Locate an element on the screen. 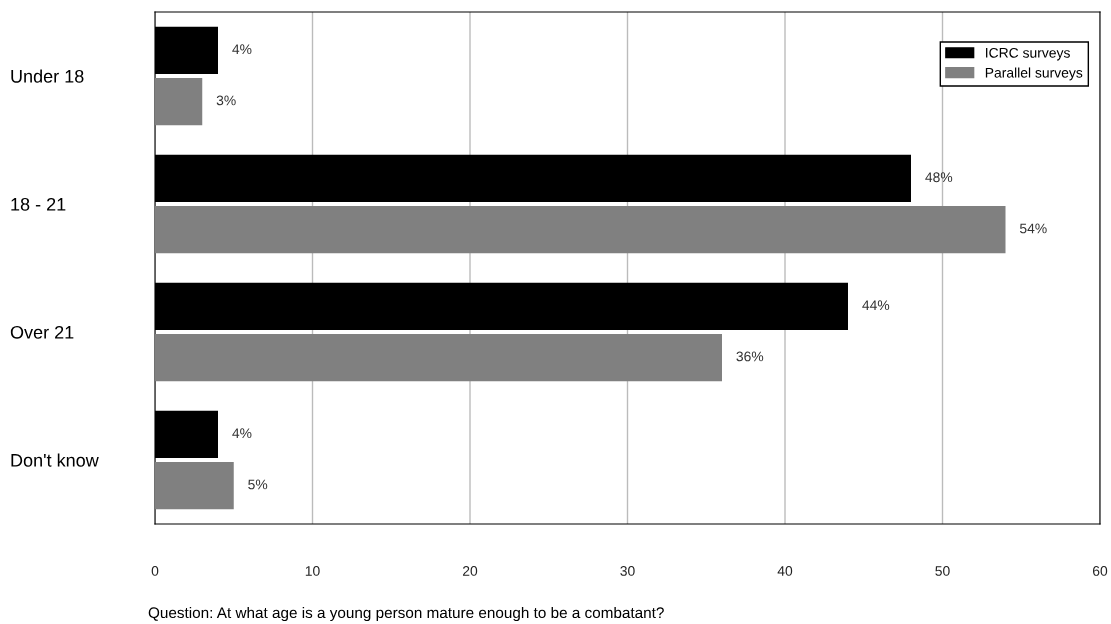 This screenshot has width=1111, height=624. x-tick-label: 40 is located at coordinates (785, 571).